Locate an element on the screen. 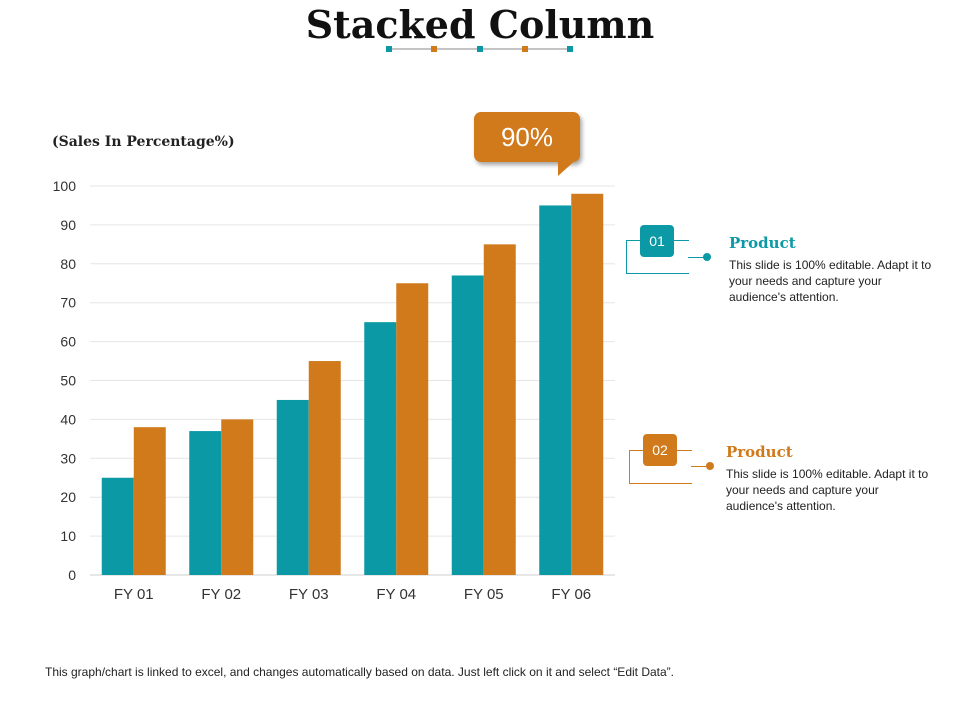 The height and width of the screenshot is (720, 960). y-tick-label: 60 is located at coordinates (68, 342).